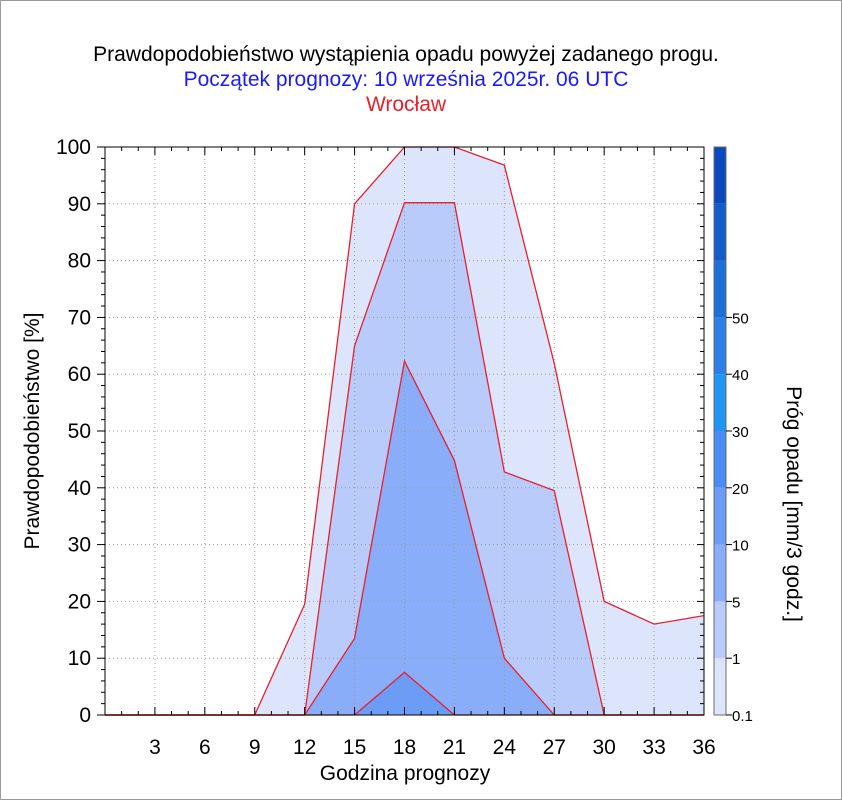 This screenshot has width=842, height=800. What do you see at coordinates (79, 431) in the screenshot?
I see `y-tick-label-50: 50` at bounding box center [79, 431].